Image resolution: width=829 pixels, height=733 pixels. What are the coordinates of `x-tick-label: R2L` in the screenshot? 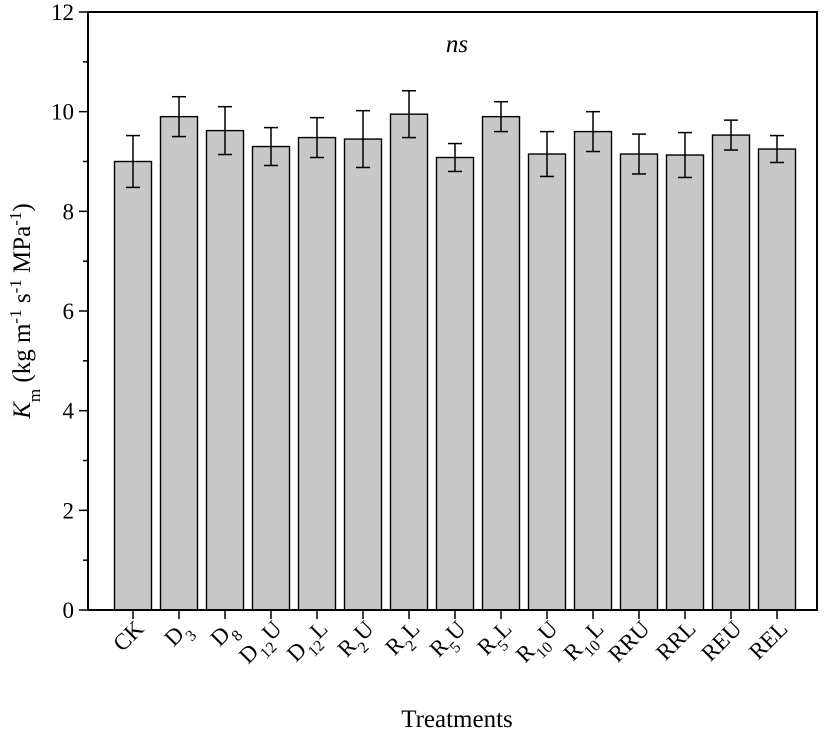 It's located at (404, 640).